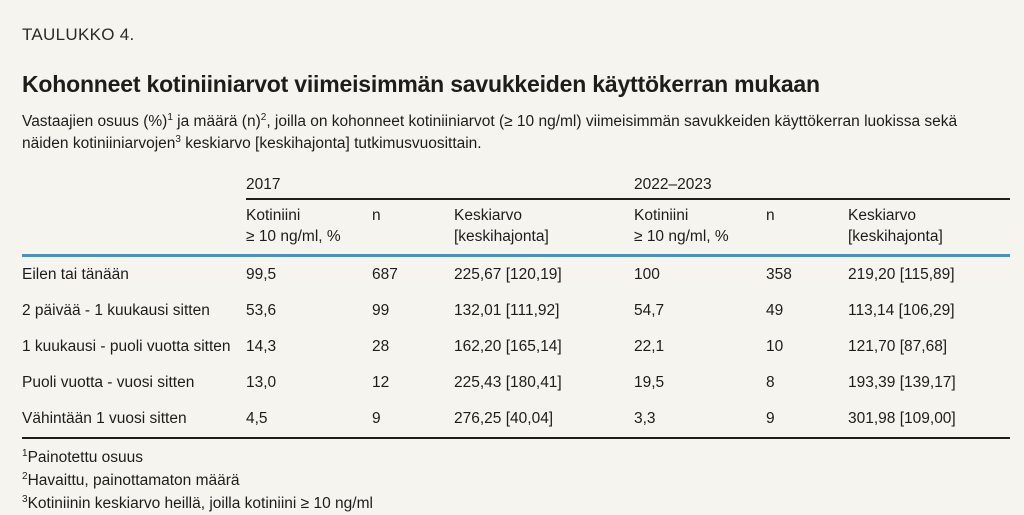  Describe the element at coordinates (822, 187) in the screenshot. I see `column-group-2022-2023: 2022–2023` at that location.